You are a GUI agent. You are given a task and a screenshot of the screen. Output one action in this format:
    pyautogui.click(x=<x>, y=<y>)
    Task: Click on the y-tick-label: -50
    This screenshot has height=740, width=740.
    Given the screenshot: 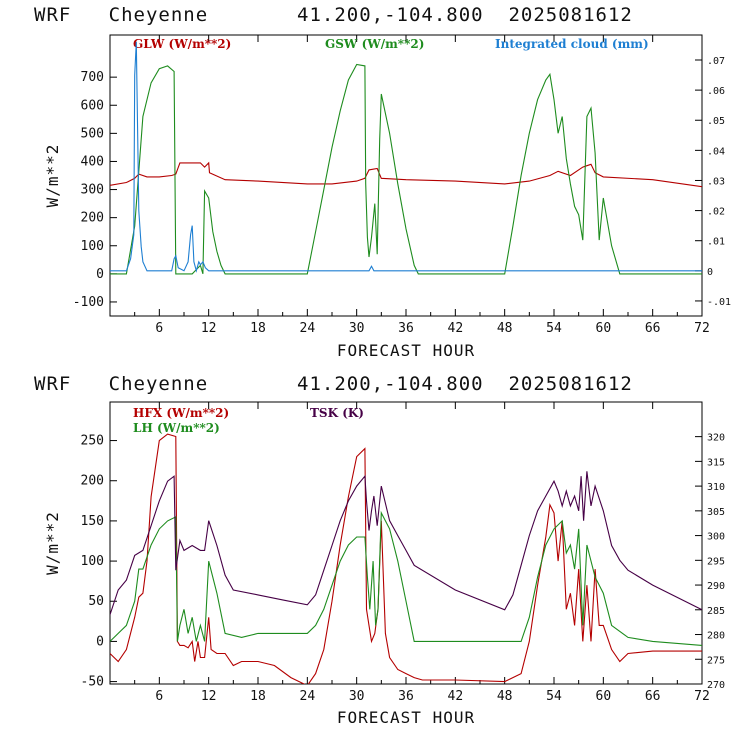 What is the action you would take?
    pyautogui.click(x=92, y=682)
    